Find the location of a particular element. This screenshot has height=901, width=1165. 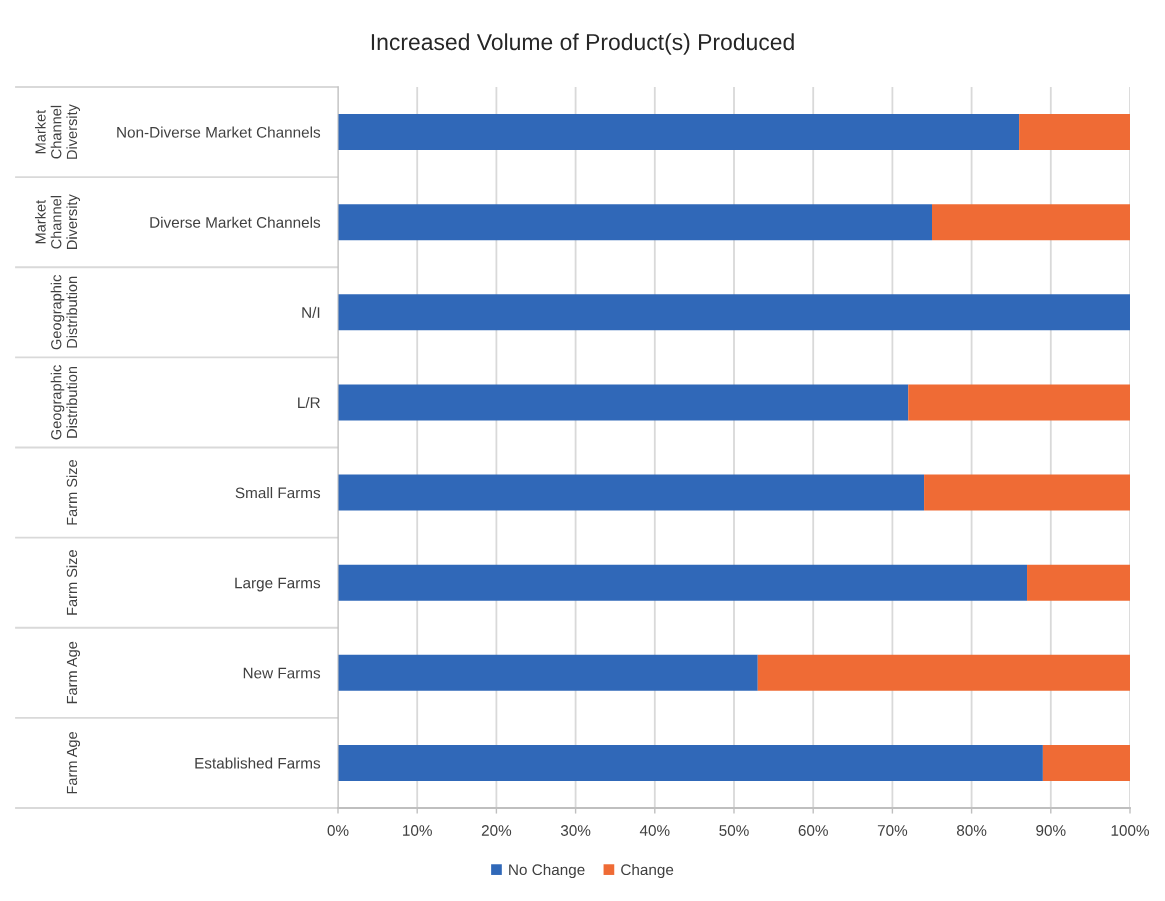

y-tick-label: New Farms is located at coordinates (282, 673).